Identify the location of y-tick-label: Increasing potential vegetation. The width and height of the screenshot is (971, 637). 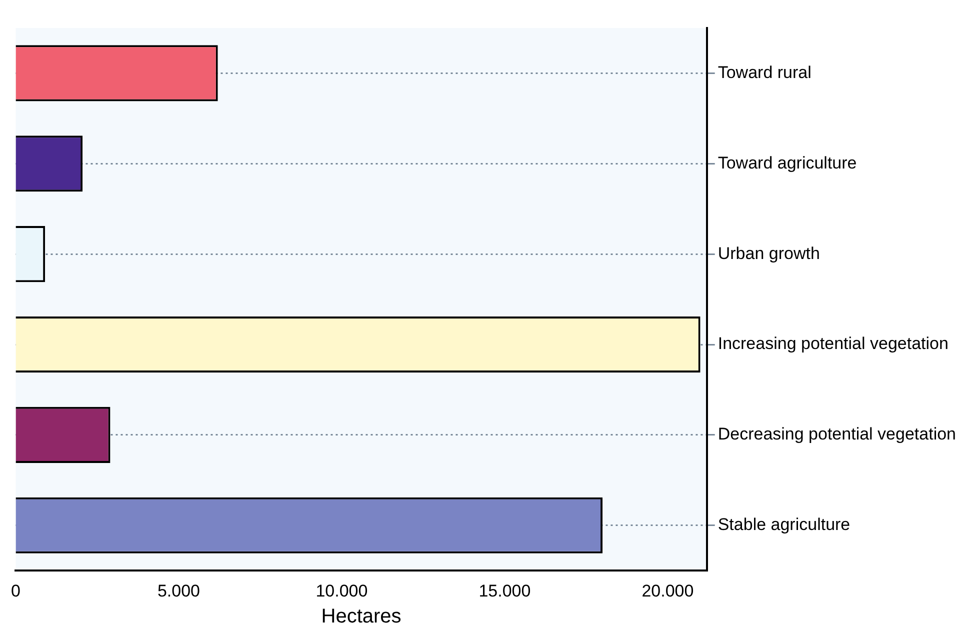
(833, 344).